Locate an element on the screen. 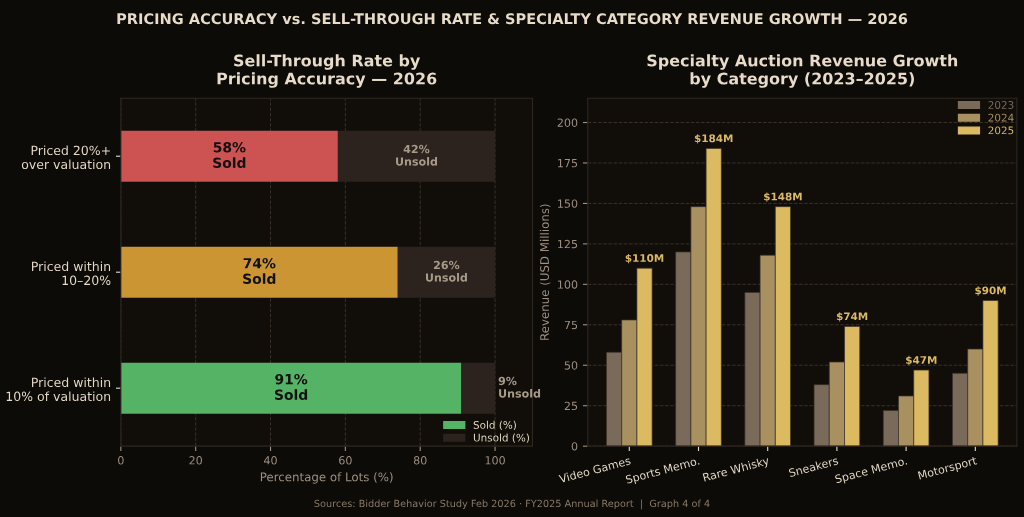  data-label: $74M is located at coordinates (852, 317).